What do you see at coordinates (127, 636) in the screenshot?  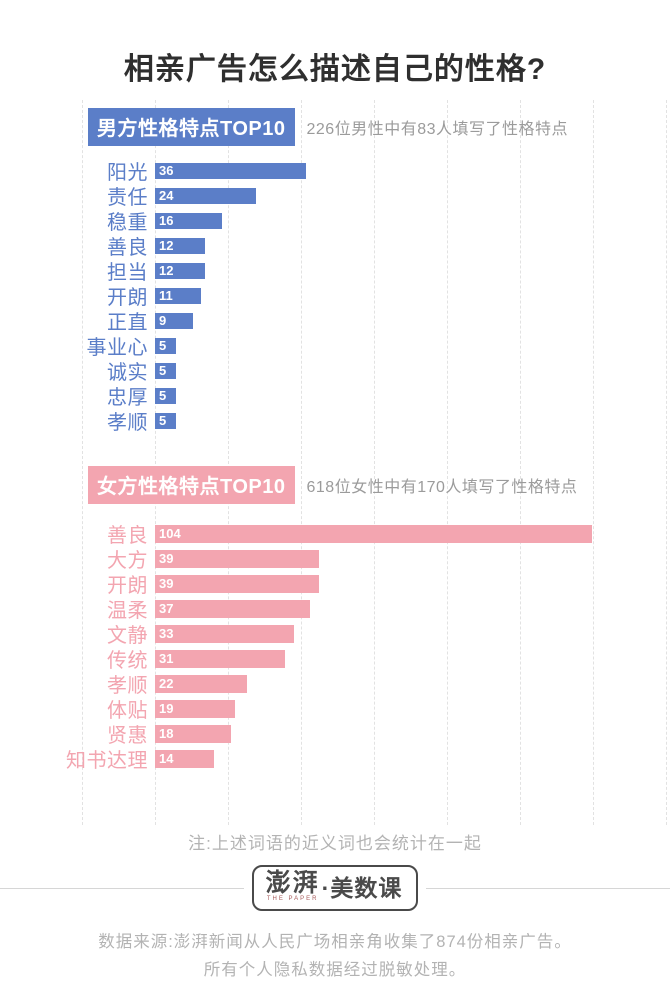 I see `category-label: 文静` at bounding box center [127, 636].